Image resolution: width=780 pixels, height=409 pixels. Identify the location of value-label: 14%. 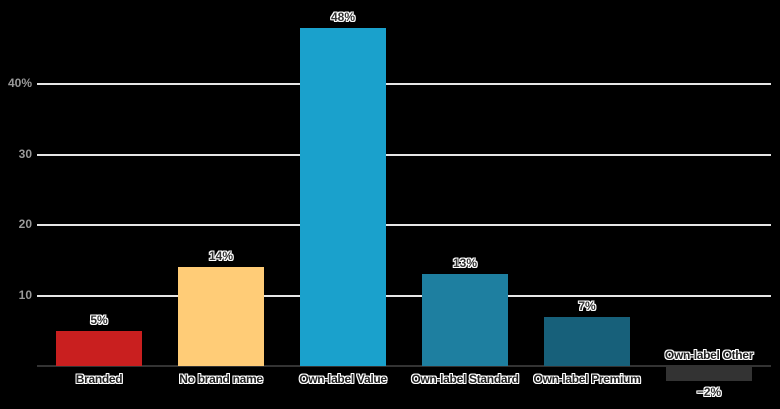
(221, 256).